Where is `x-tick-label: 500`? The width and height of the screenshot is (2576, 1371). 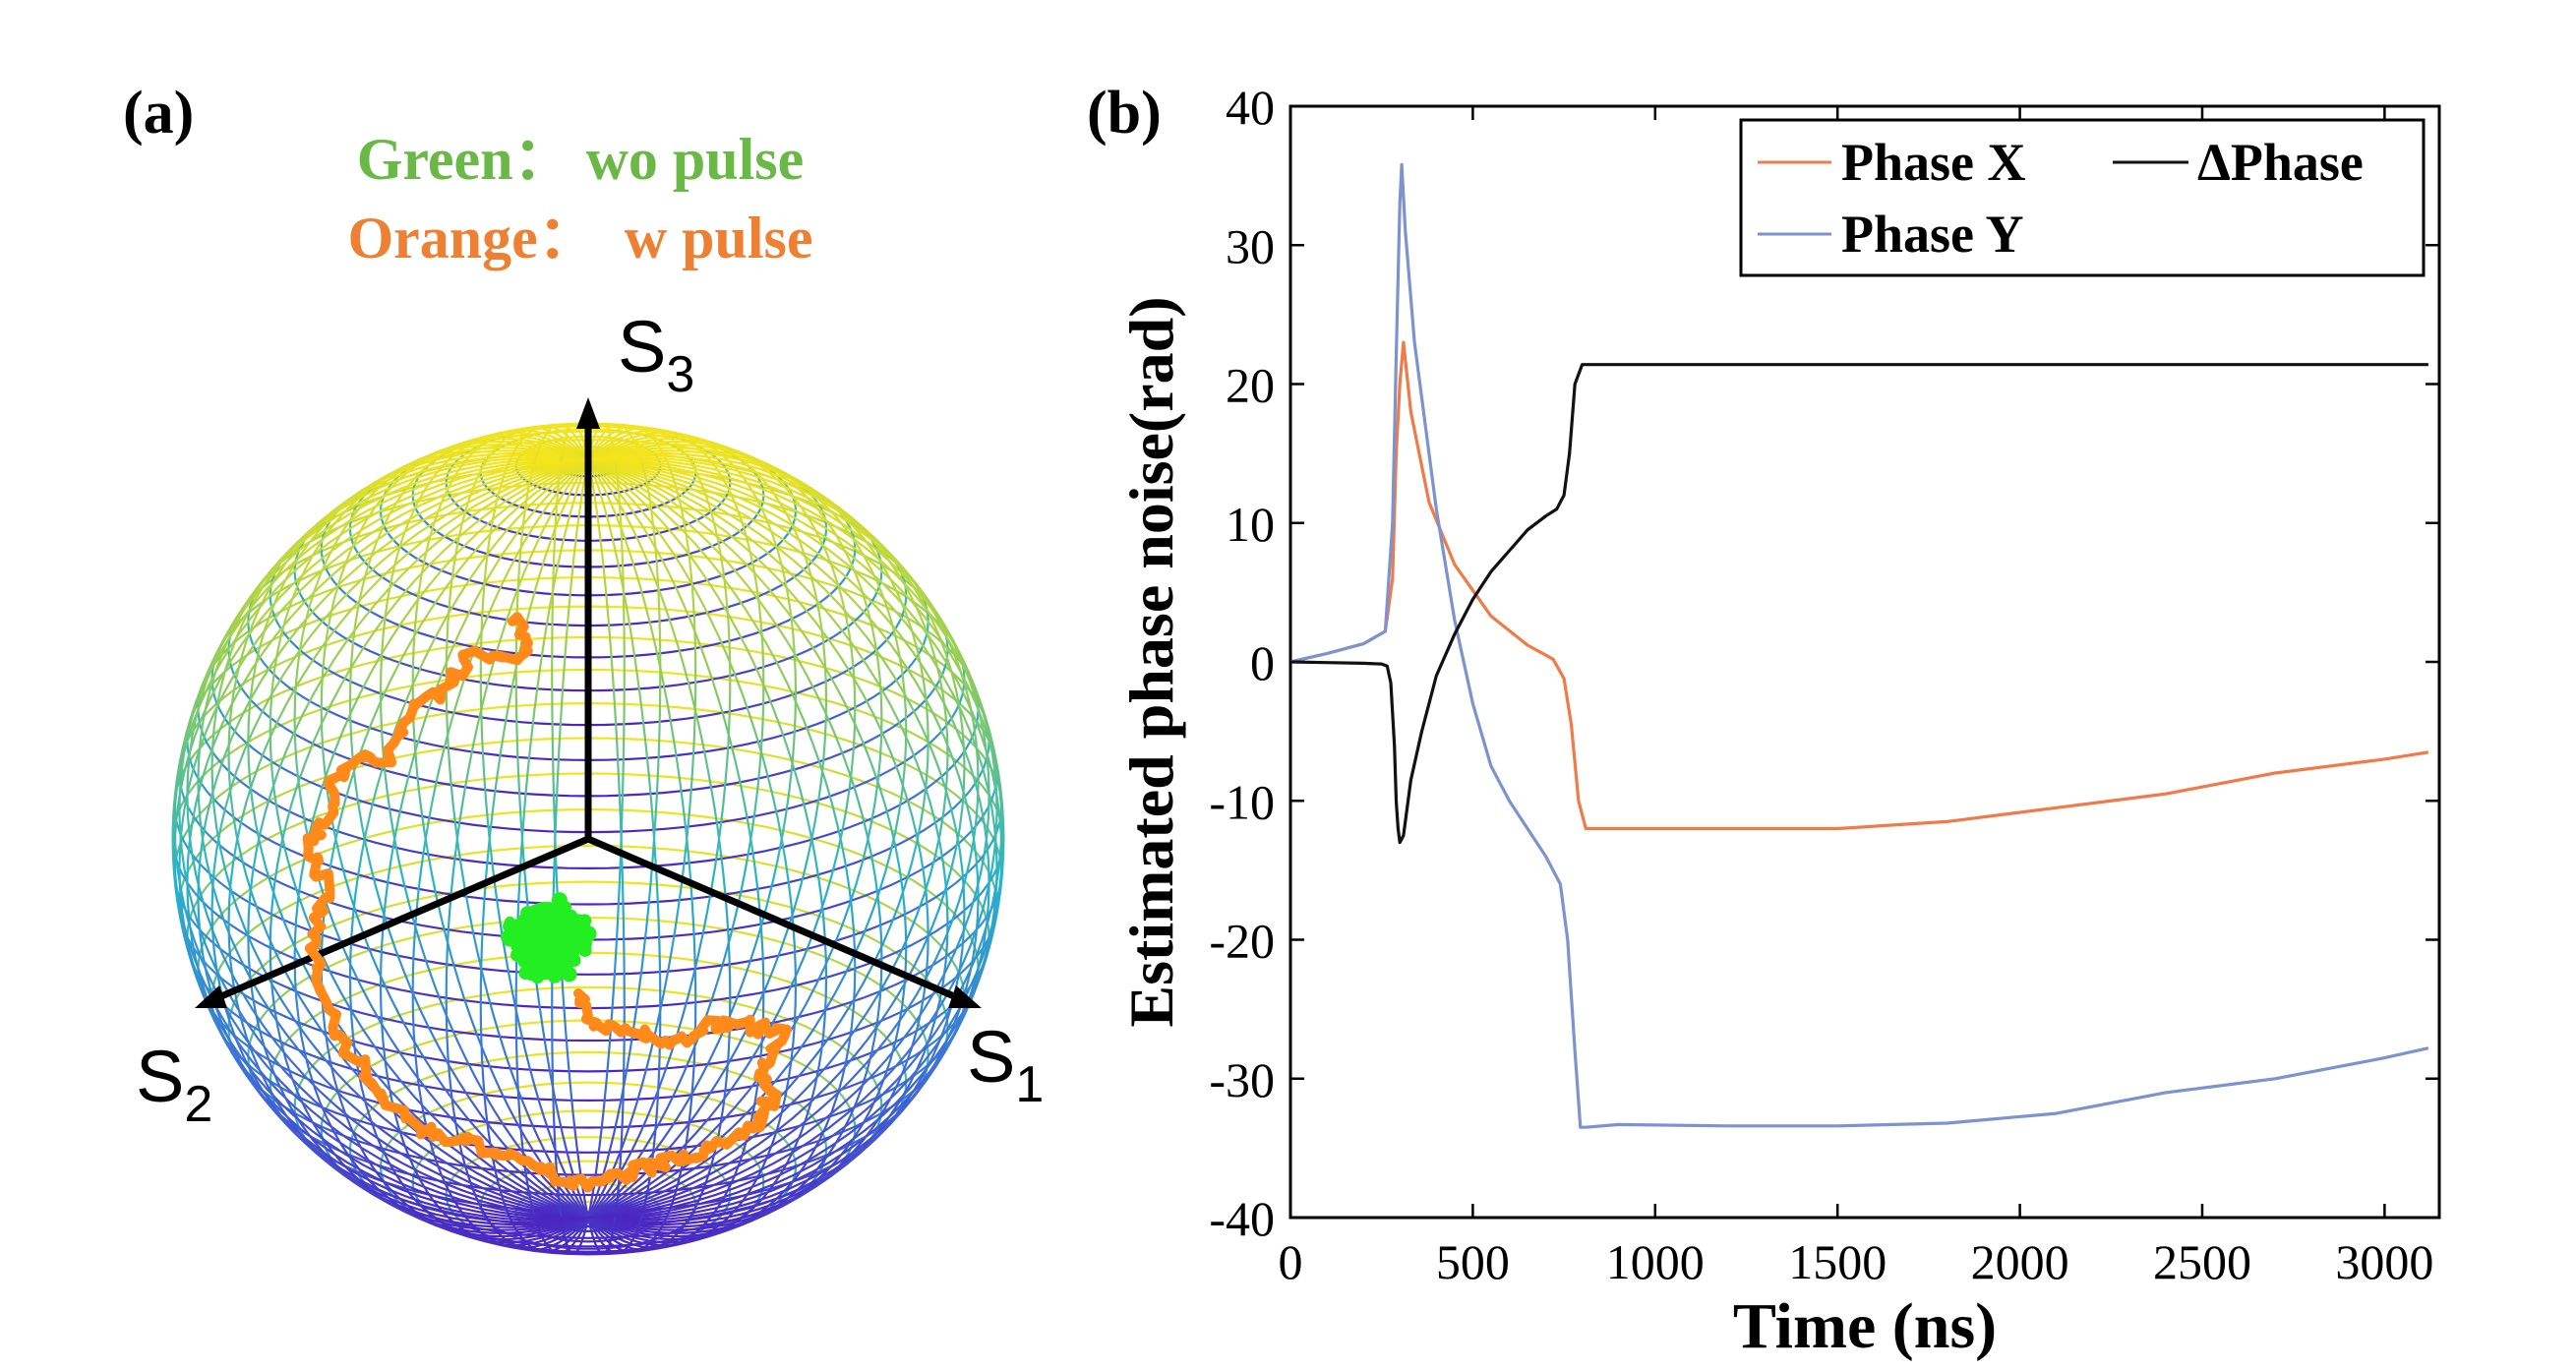 x-tick-label: 500 is located at coordinates (1473, 1261).